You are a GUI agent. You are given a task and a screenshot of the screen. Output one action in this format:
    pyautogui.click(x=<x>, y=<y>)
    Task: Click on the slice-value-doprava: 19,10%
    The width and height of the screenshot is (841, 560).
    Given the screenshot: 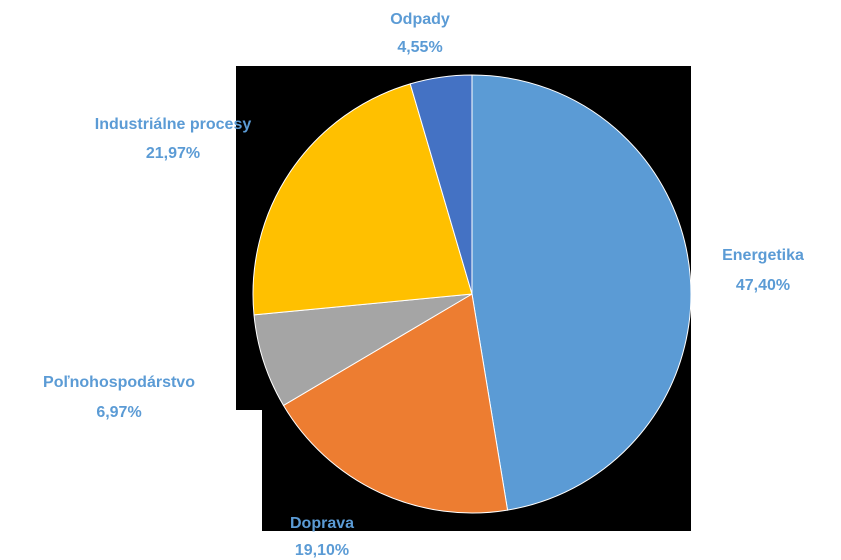 What is the action you would take?
    pyautogui.click(x=322, y=550)
    